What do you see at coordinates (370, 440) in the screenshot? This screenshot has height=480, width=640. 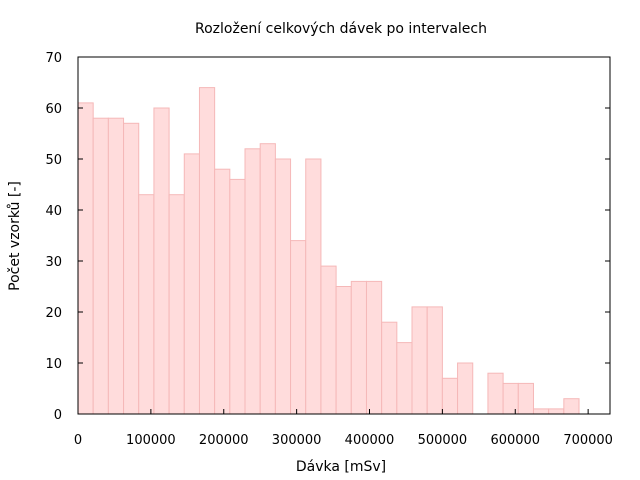 I see `x-tick-label: 400000` at bounding box center [370, 440].